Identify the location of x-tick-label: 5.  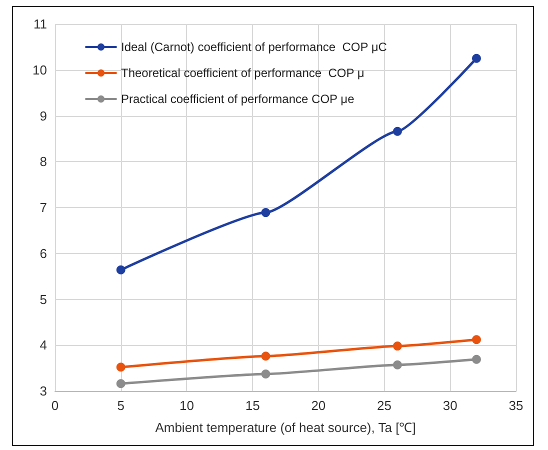
(120, 405).